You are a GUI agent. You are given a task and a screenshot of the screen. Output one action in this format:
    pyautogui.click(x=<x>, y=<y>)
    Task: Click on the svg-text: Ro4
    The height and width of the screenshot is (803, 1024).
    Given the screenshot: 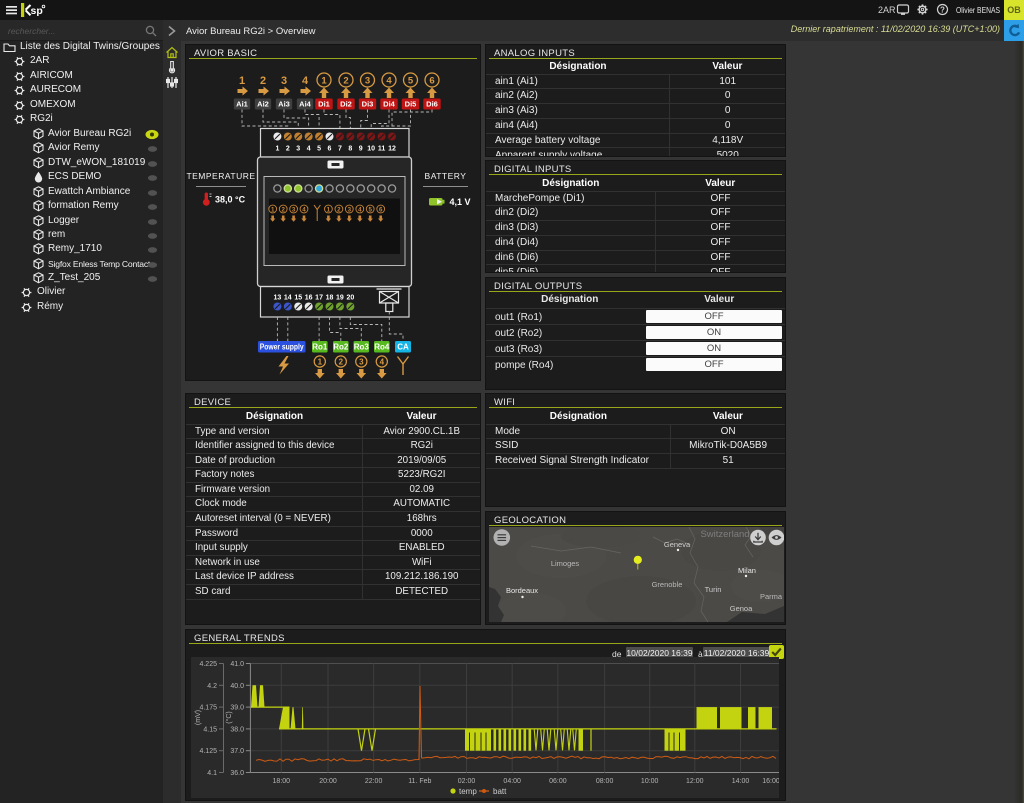 What is the action you would take?
    pyautogui.click(x=382, y=347)
    